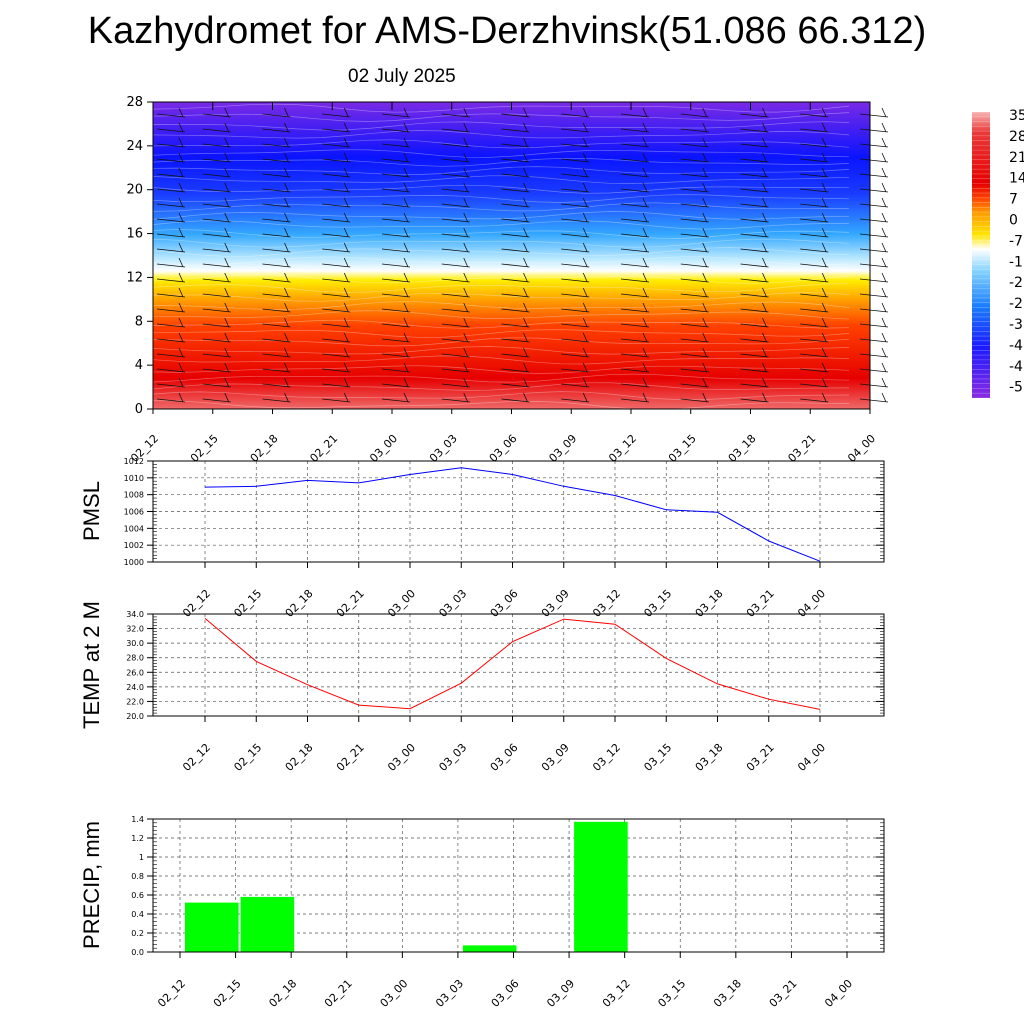 Image resolution: width=1024 pixels, height=1024 pixels. What do you see at coordinates (657, 603) in the screenshot?
I see `x-tick-label: 03_15` at bounding box center [657, 603].